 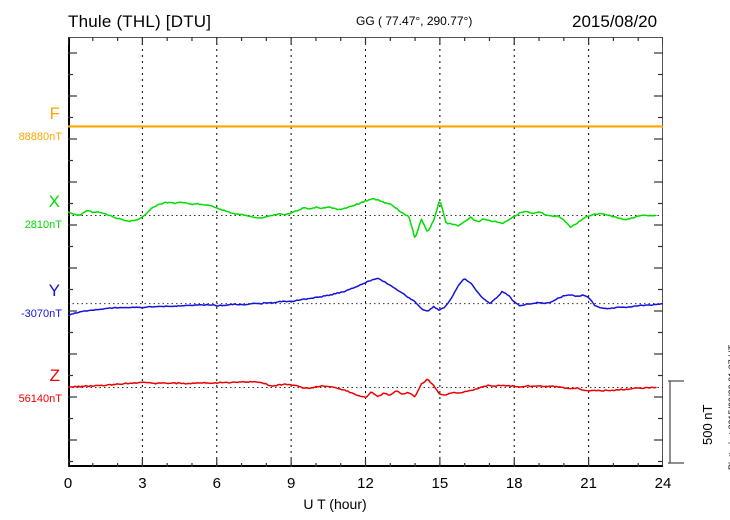 What do you see at coordinates (365, 297) in the screenshot?
I see `trace-y` at bounding box center [365, 297].